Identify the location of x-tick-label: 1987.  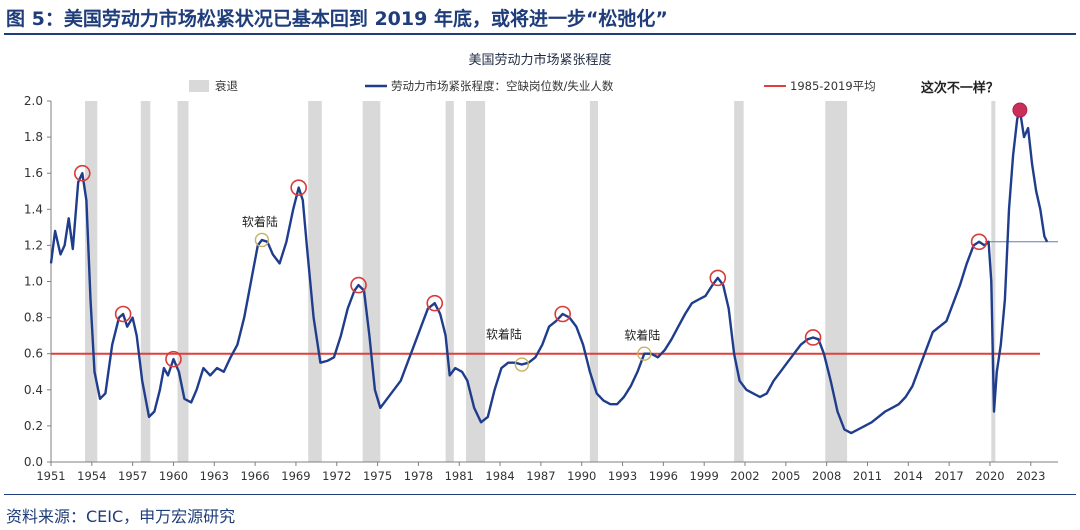
(540, 476).